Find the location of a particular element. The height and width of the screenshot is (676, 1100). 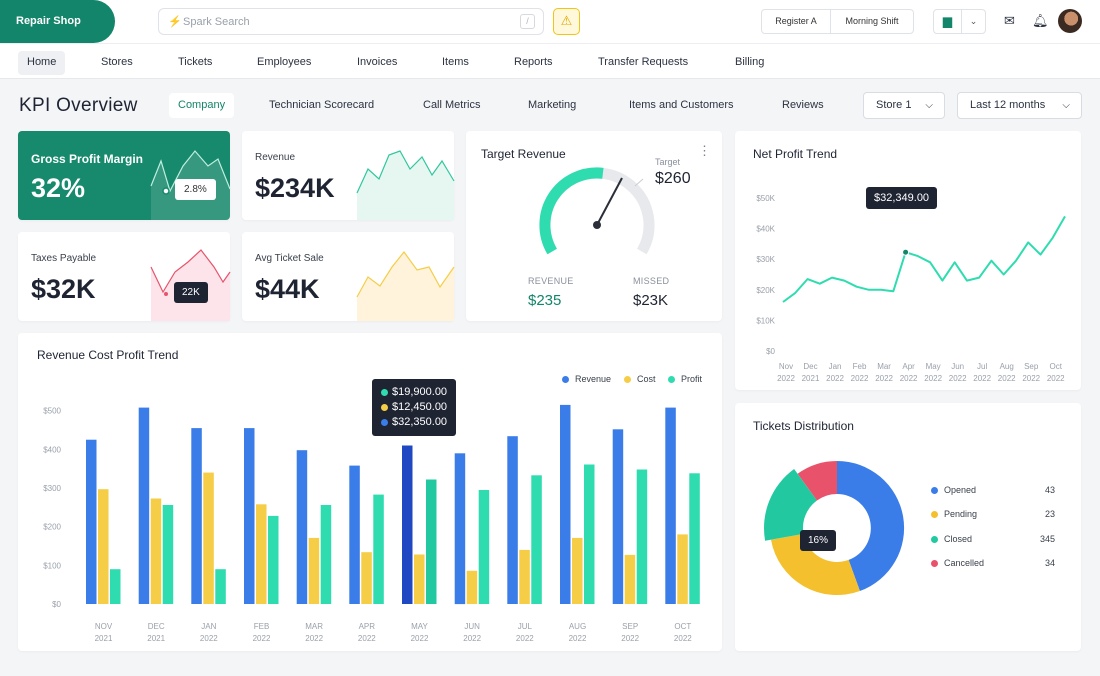

legend-cost: Cost is located at coordinates (640, 379).